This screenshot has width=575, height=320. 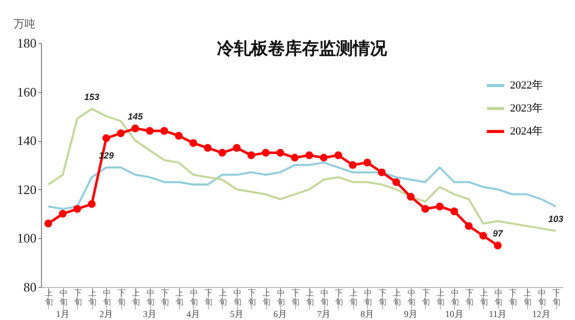 I want to click on data-label: 153, so click(x=92, y=97).